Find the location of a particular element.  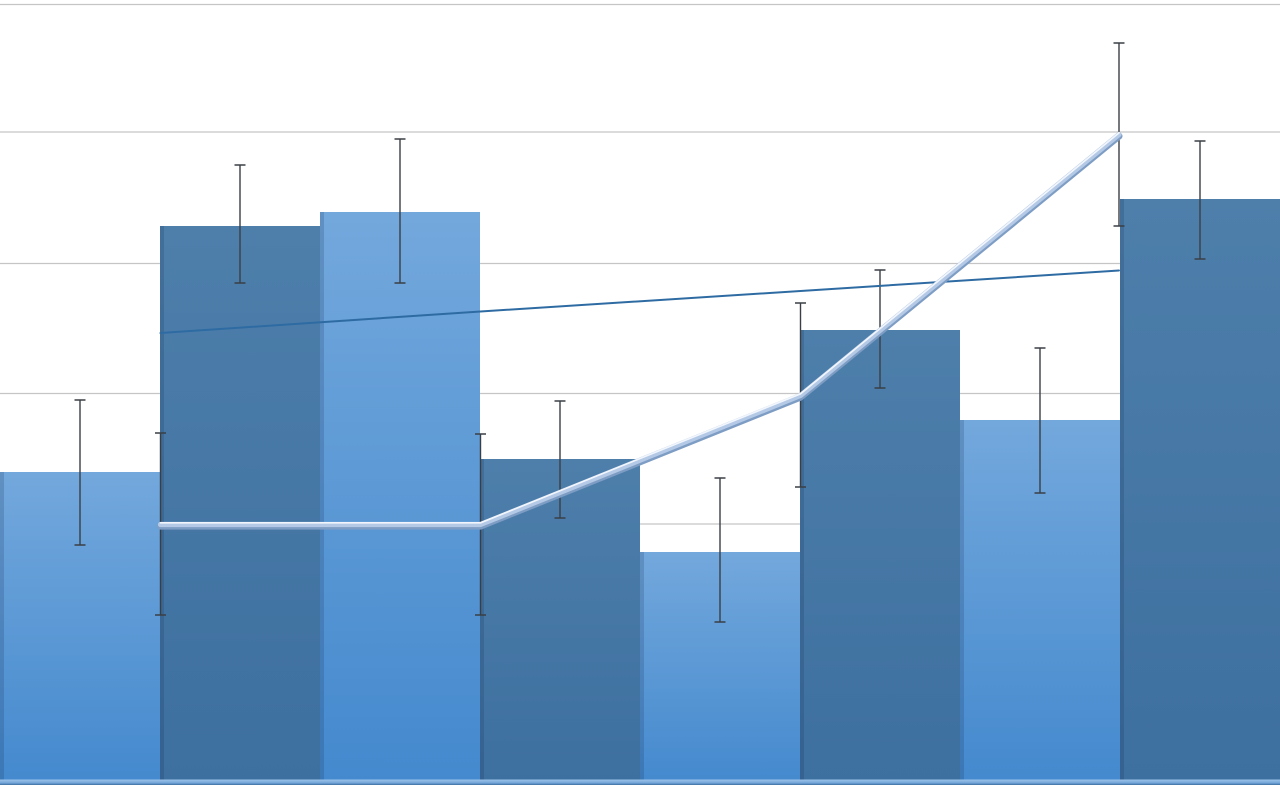

bar-light is located at coordinates (400, 498).